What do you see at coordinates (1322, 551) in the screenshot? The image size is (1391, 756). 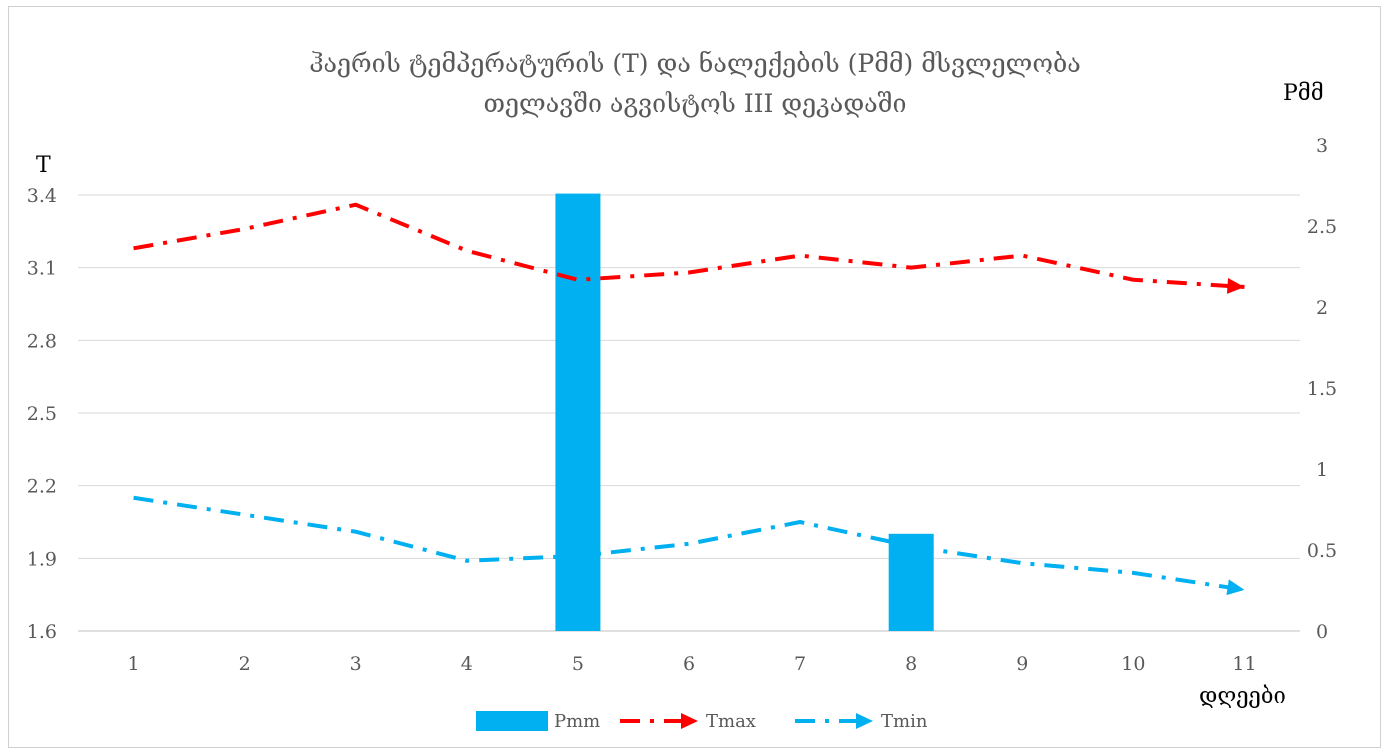 I see `y-right-tick-label: 0.5` at bounding box center [1322, 551].